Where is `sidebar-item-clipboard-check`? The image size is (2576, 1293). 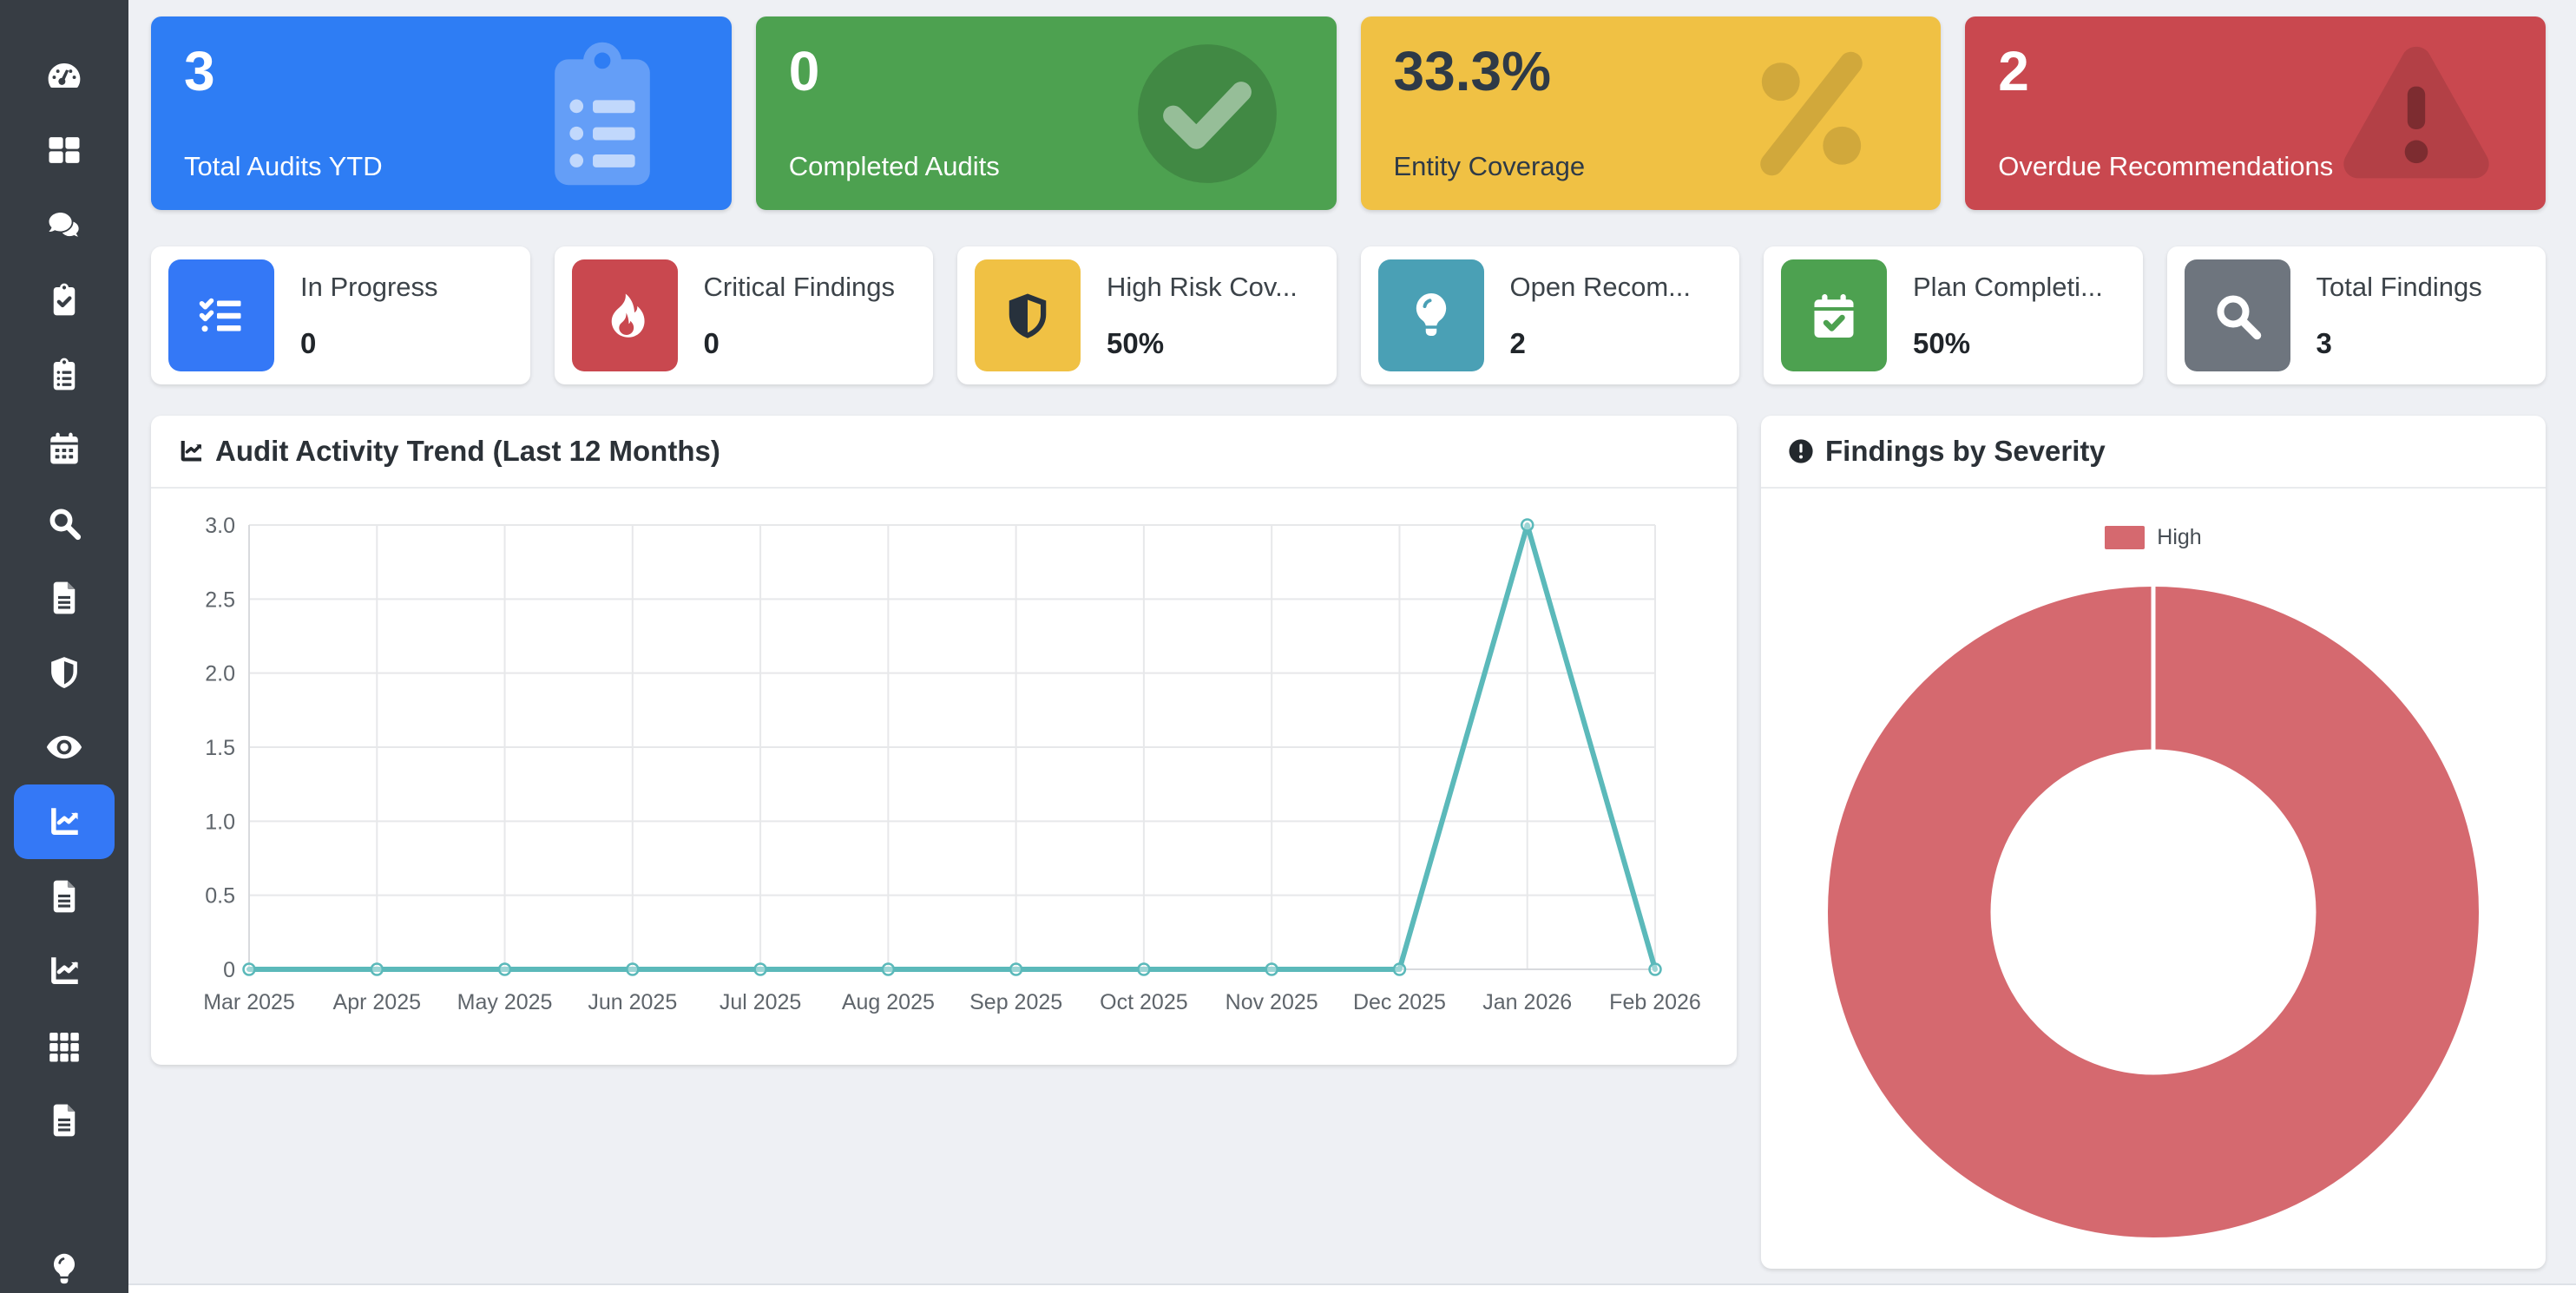
sidebar-item-clipboard-check is located at coordinates (64, 299).